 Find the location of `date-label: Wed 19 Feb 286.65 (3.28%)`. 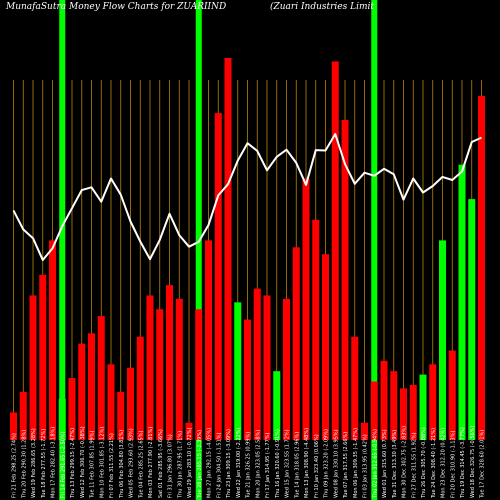

date-label: Wed 19 Feb 286.65 (3.28%) is located at coordinates (34, 463).